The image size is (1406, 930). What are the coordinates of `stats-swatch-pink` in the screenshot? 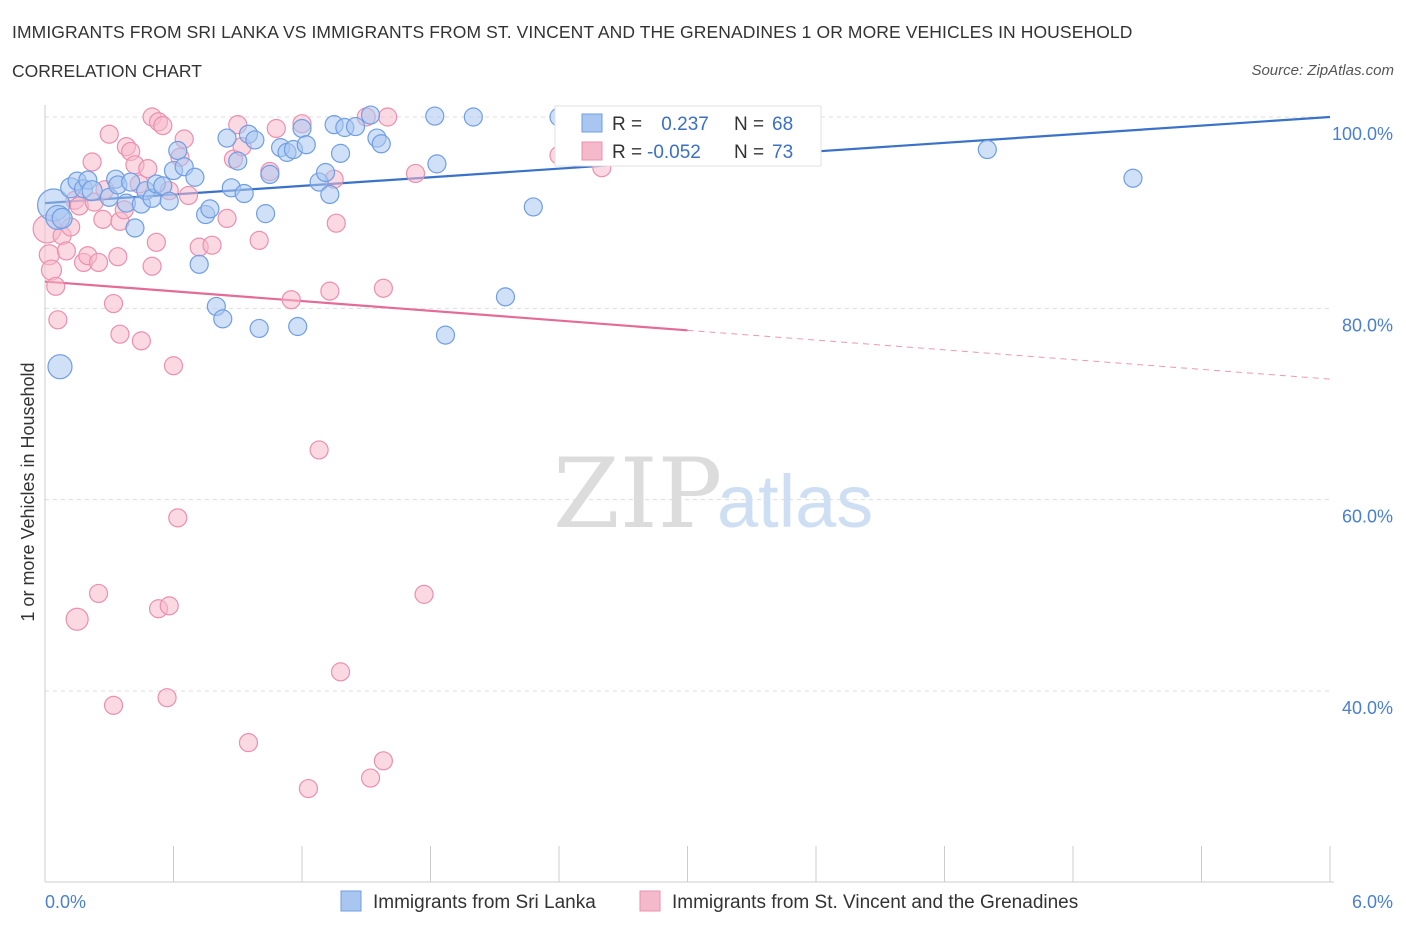 It's located at (592, 151).